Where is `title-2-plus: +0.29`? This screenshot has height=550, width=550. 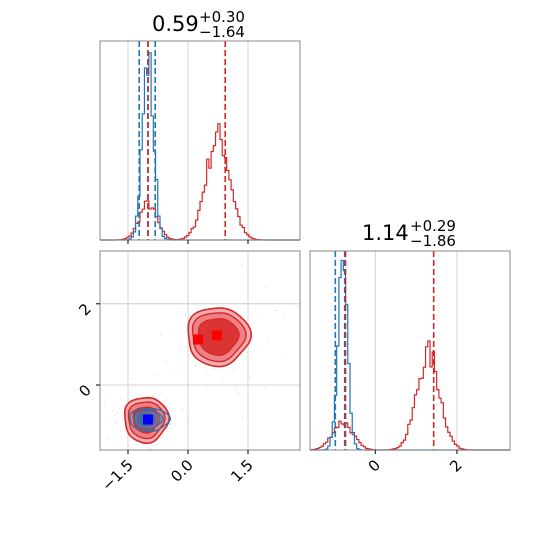
title-2-plus: +0.29 is located at coordinates (433, 226).